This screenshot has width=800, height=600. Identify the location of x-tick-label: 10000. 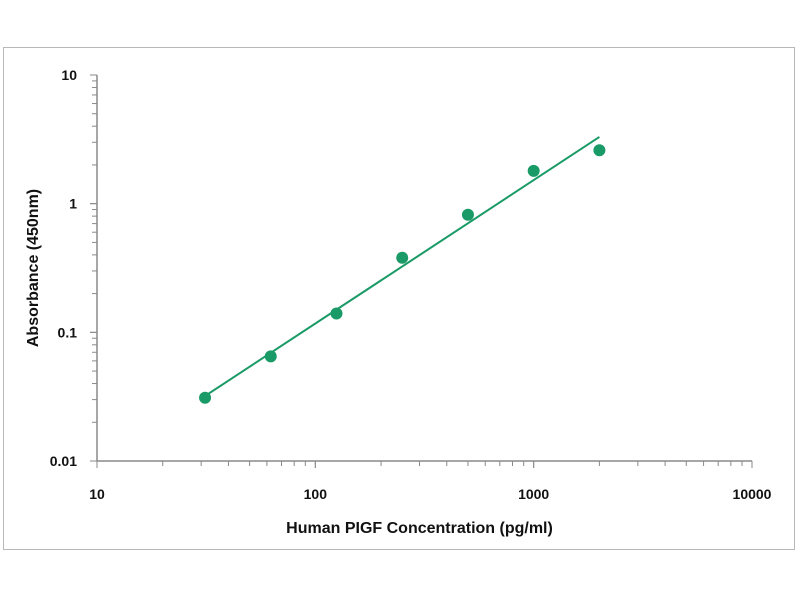
(752, 494).